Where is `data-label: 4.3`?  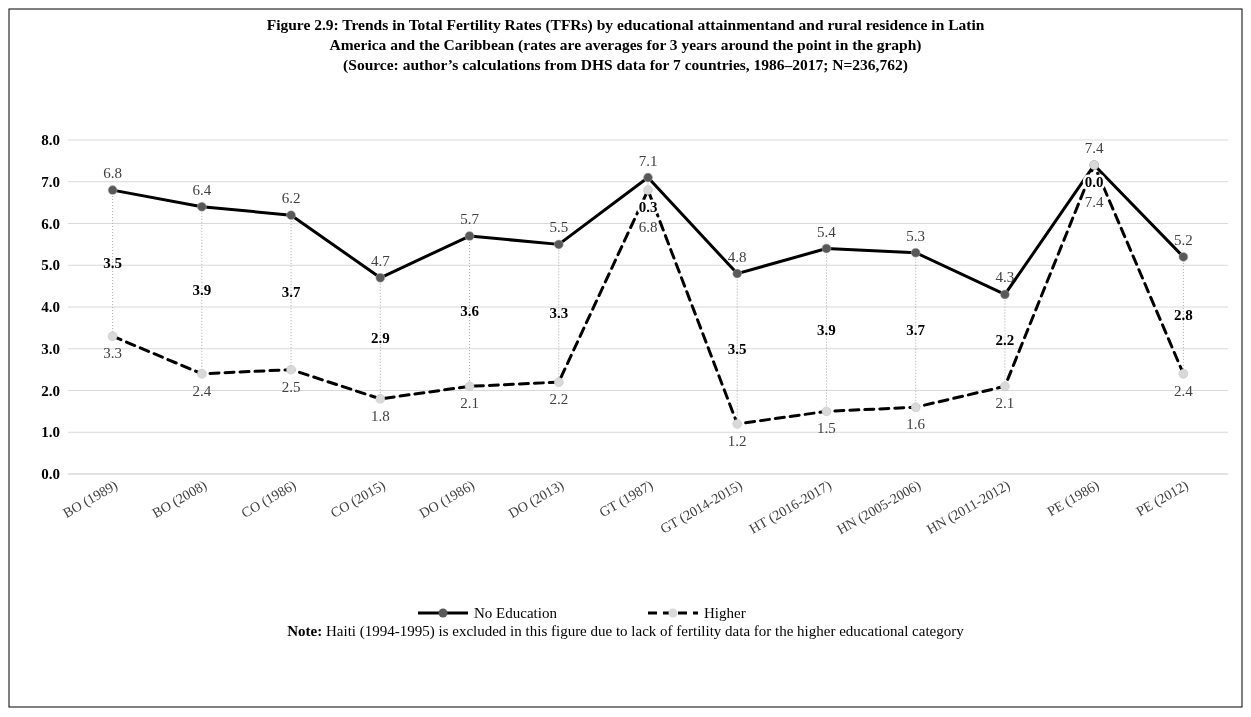 data-label: 4.3 is located at coordinates (1005, 277).